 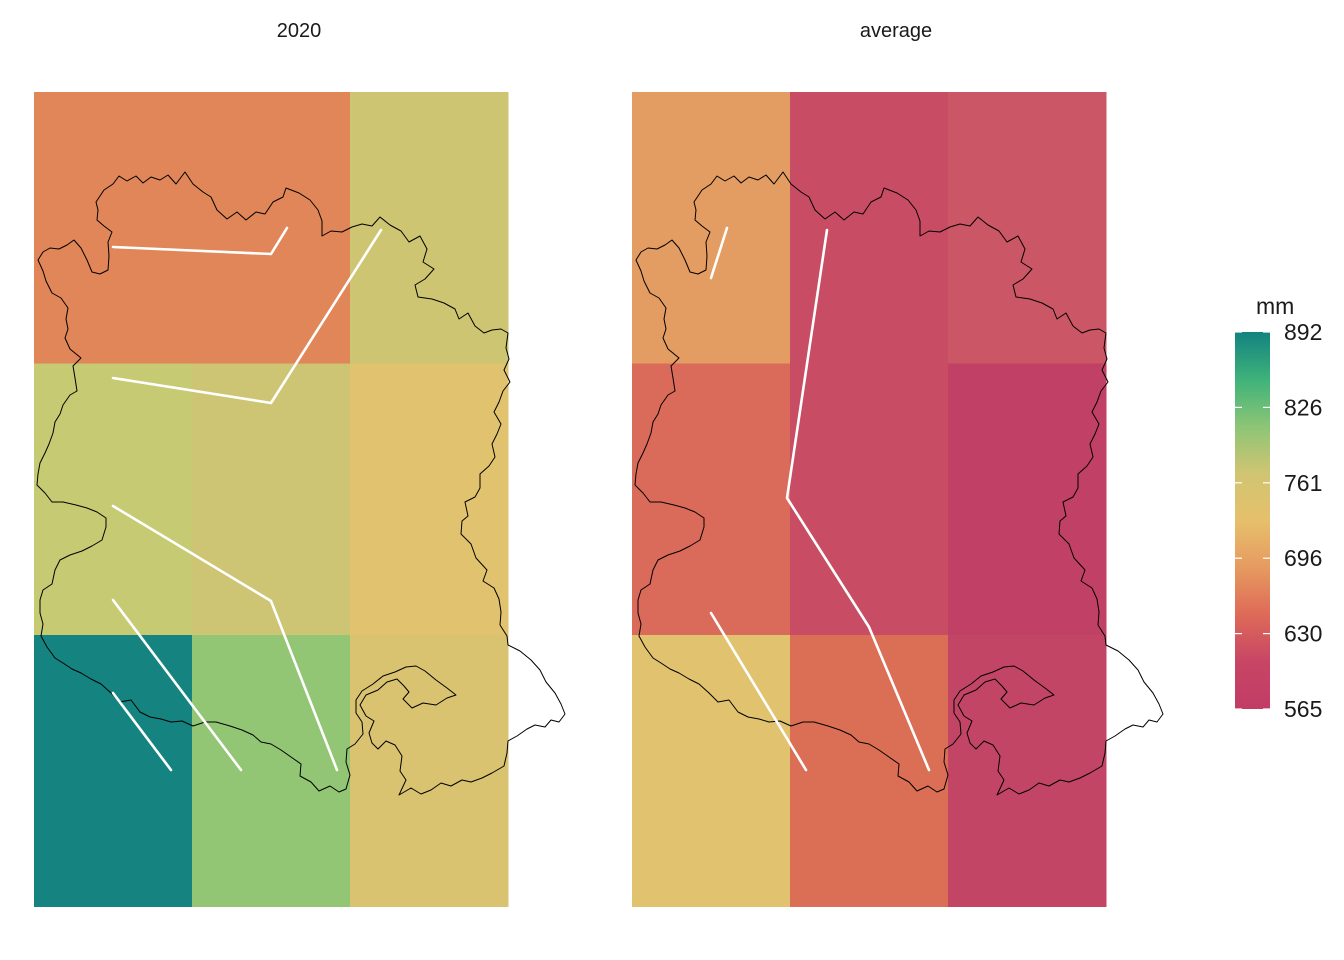 I want to click on panel-title-average: average, so click(x=896, y=31).